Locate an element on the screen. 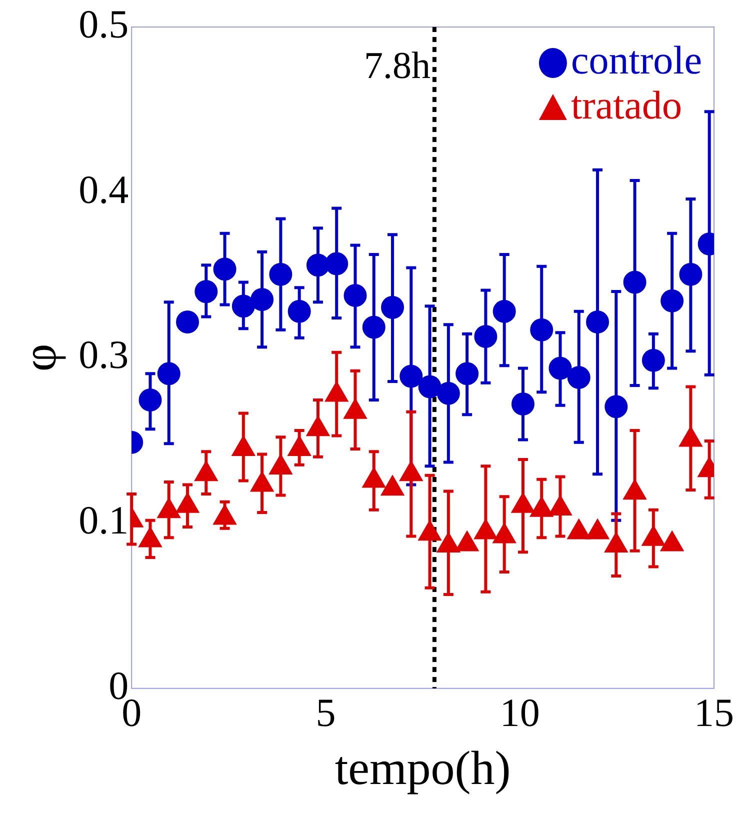  x-tick-label: 5 is located at coordinates (326, 712).